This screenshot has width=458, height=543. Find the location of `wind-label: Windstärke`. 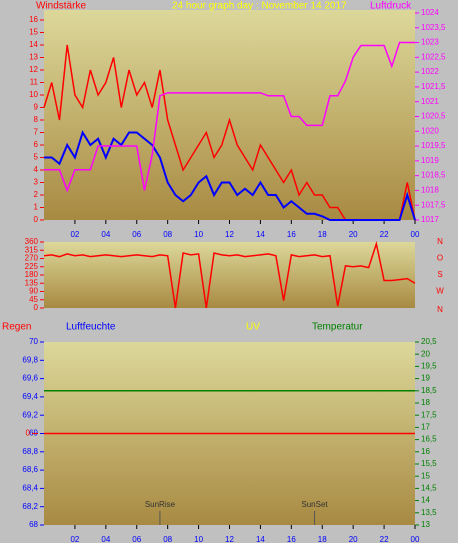

wind-label: Windstärke is located at coordinates (61, 6).